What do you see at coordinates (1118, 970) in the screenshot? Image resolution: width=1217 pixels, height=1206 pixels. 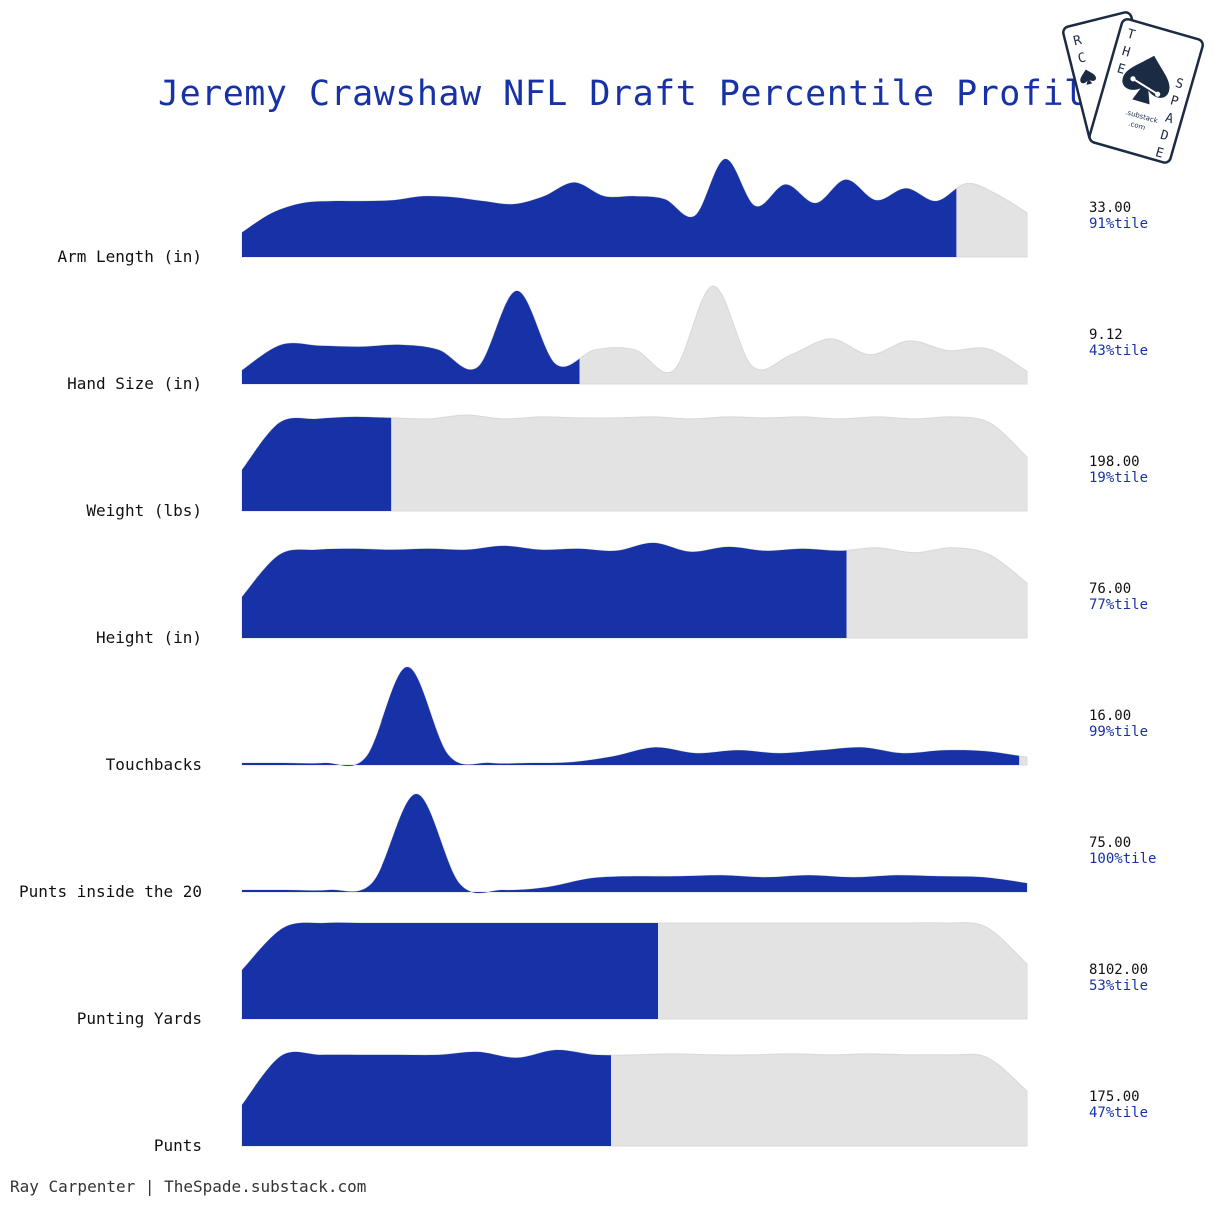 I see `ridge-6-value: 8102.00` at bounding box center [1118, 970].